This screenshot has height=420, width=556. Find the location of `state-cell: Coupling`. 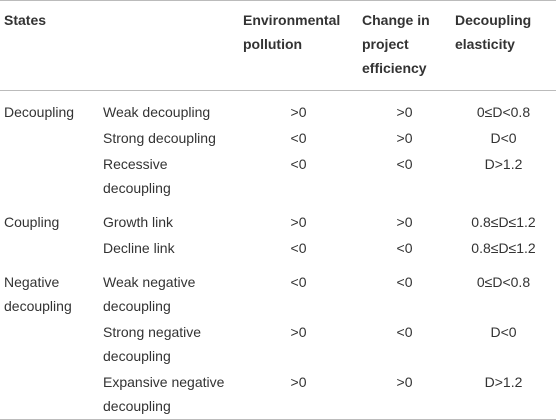

state-cell: Coupling is located at coordinates (32, 222).